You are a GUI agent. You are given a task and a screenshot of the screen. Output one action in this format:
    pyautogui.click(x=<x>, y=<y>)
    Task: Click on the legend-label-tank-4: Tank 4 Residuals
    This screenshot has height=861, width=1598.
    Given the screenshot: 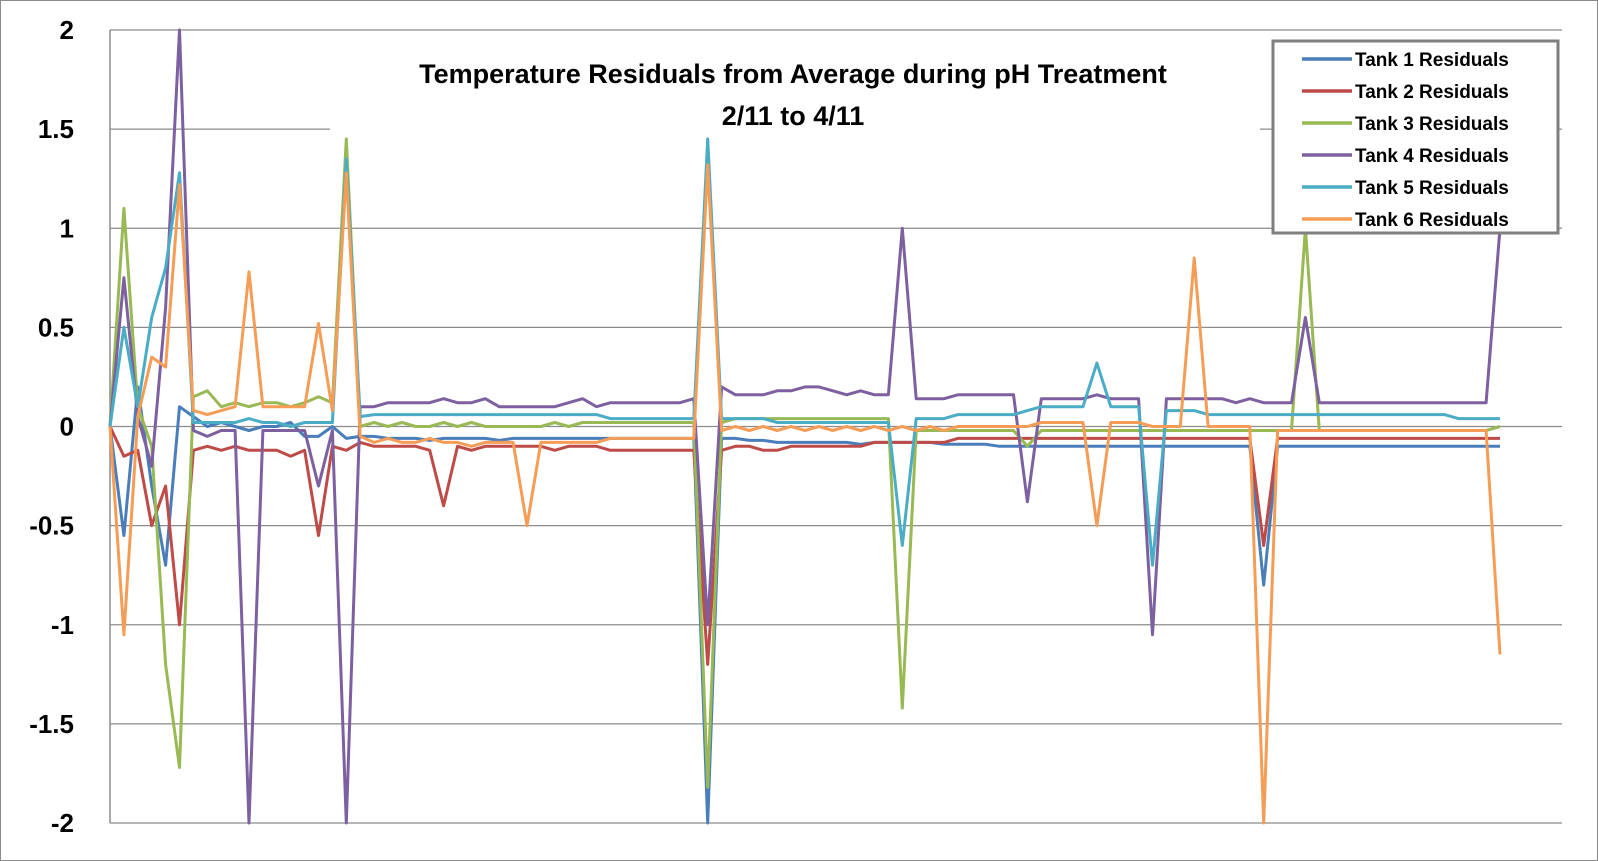 What is the action you would take?
    pyautogui.click(x=1432, y=156)
    